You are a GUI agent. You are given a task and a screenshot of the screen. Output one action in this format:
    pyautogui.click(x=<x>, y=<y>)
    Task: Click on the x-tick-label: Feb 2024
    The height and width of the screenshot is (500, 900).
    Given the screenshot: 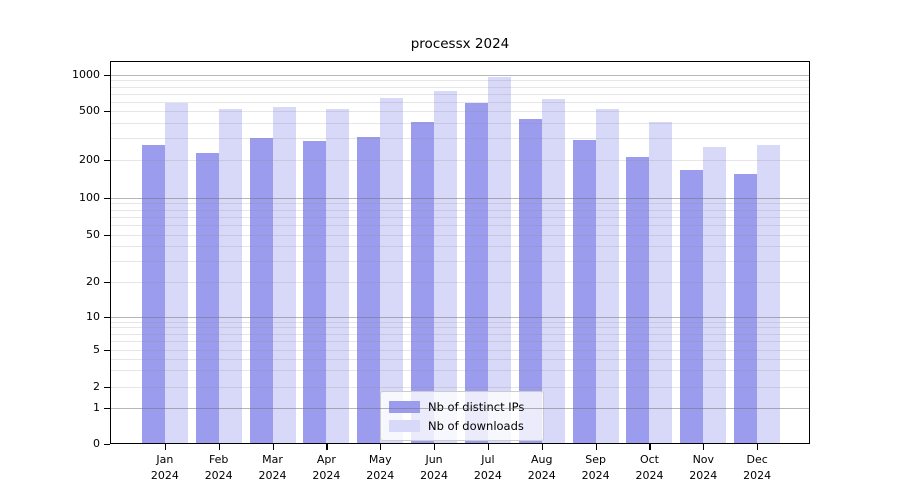 What is the action you would take?
    pyautogui.click(x=219, y=467)
    